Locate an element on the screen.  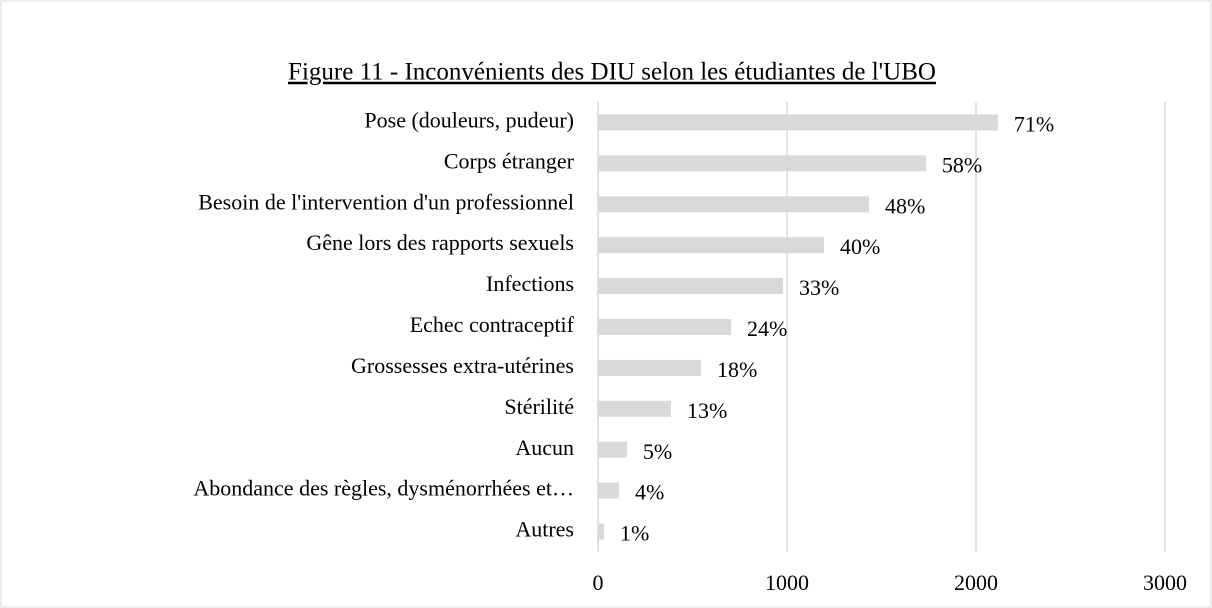
data-label: 24% is located at coordinates (767, 328).